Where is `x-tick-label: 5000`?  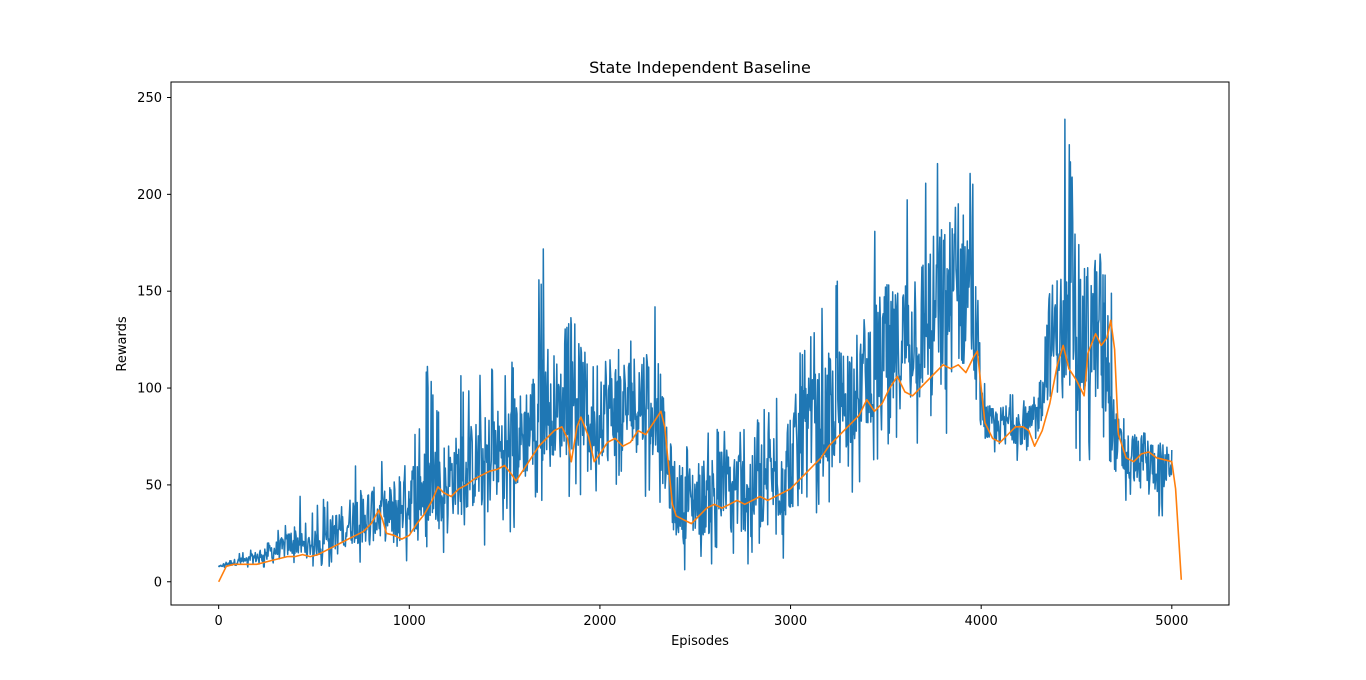 x-tick-label: 5000 is located at coordinates (1171, 621).